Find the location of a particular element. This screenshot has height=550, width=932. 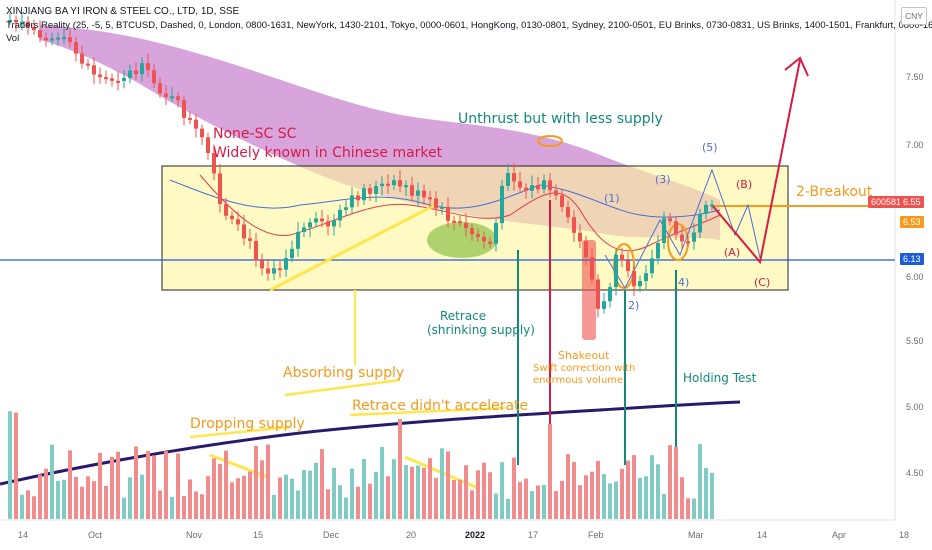

absorbing-underline is located at coordinates (342, 387).